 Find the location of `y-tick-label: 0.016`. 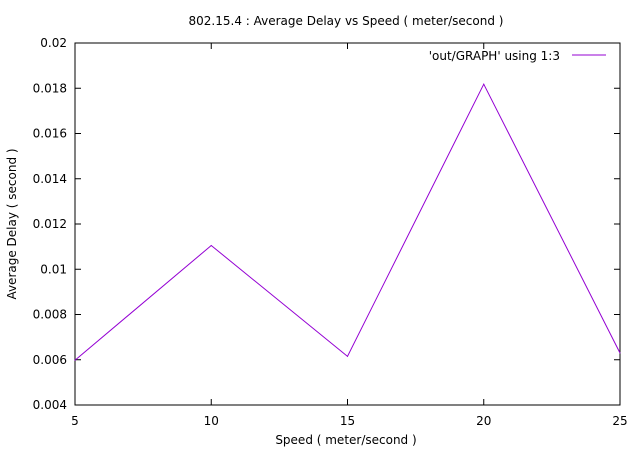

y-tick-label: 0.016 is located at coordinates (50, 134).